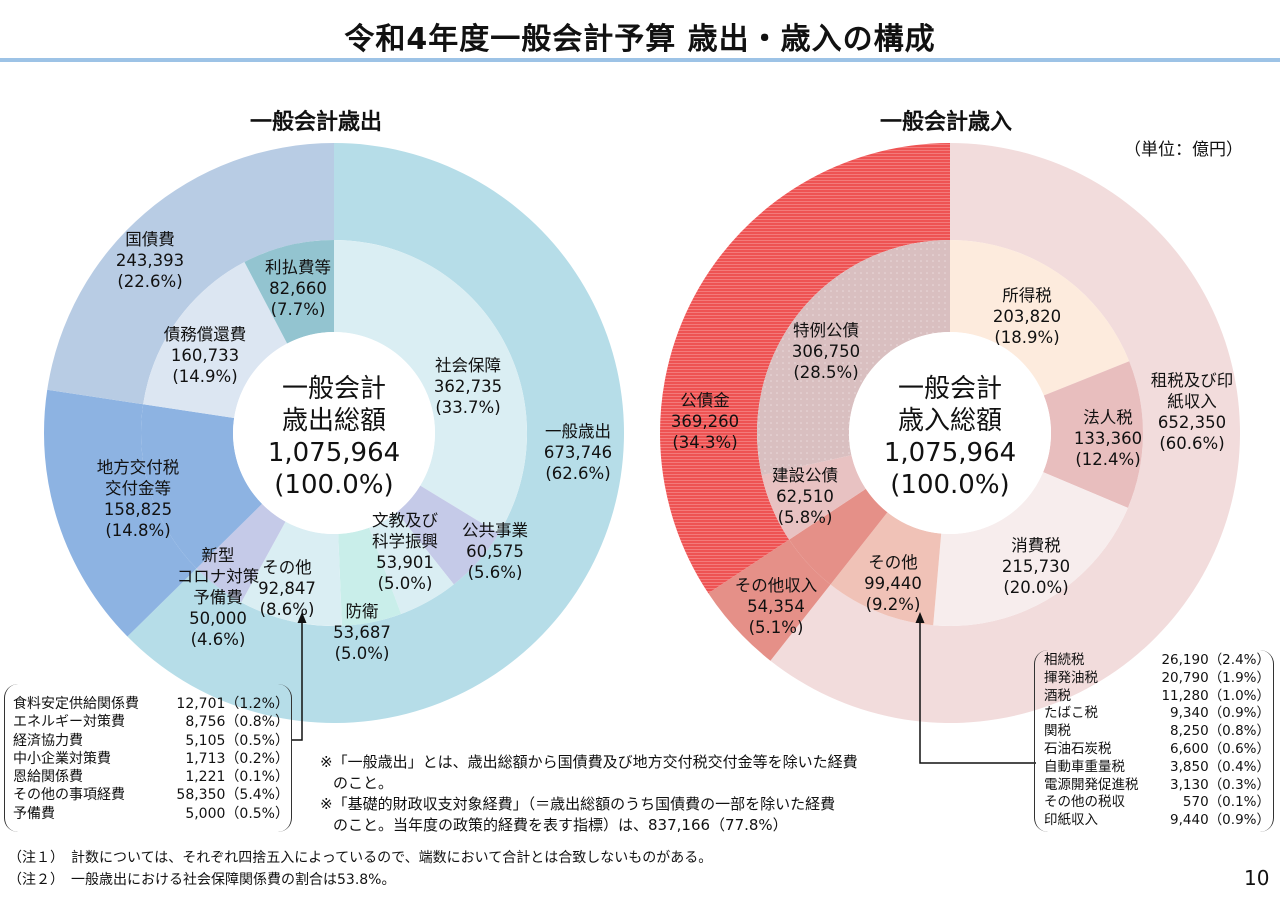 This screenshot has height=905, width=1280. I want to click on label-value-label: 82,660, so click(298, 288).